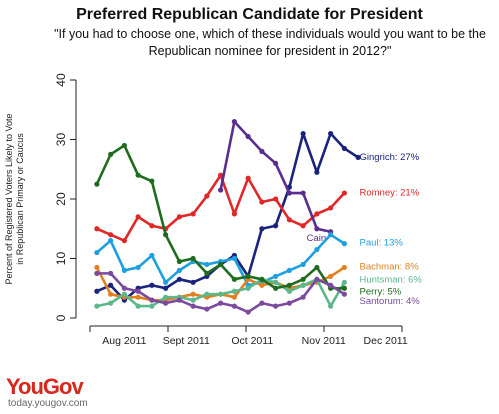 This screenshot has width=499, height=414. I want to click on x-tick-label: Dec 2011, so click(386, 341).